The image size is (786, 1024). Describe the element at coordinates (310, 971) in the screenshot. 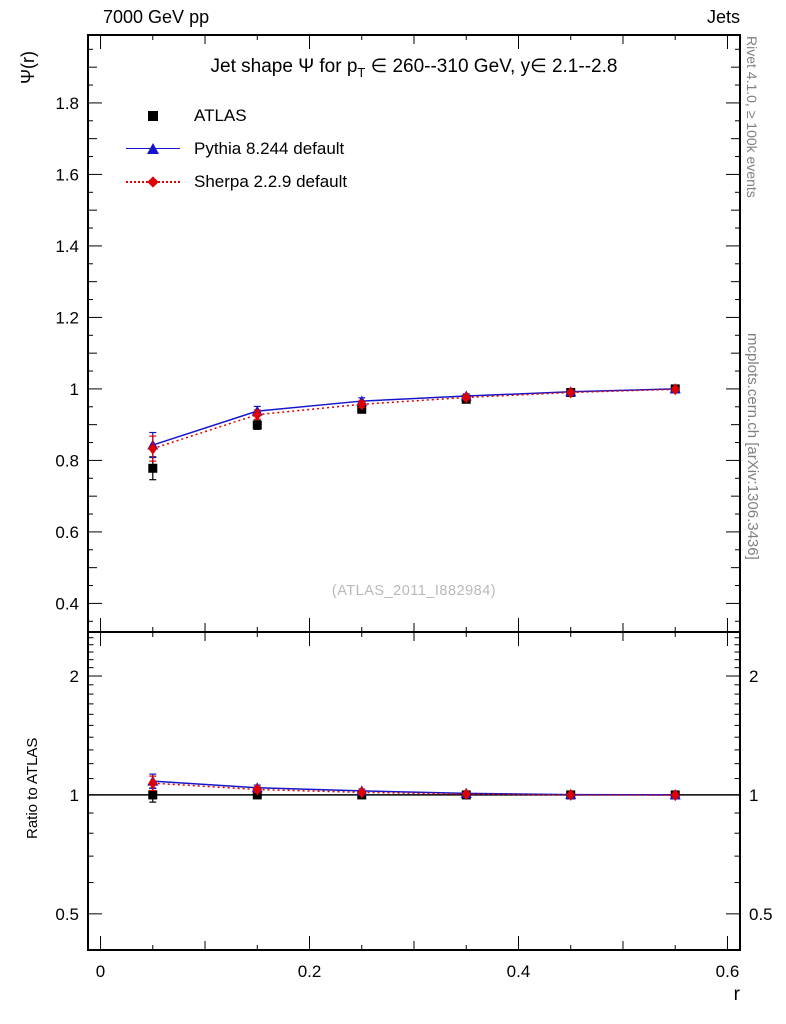

I see `tick-label: 0.2` at that location.